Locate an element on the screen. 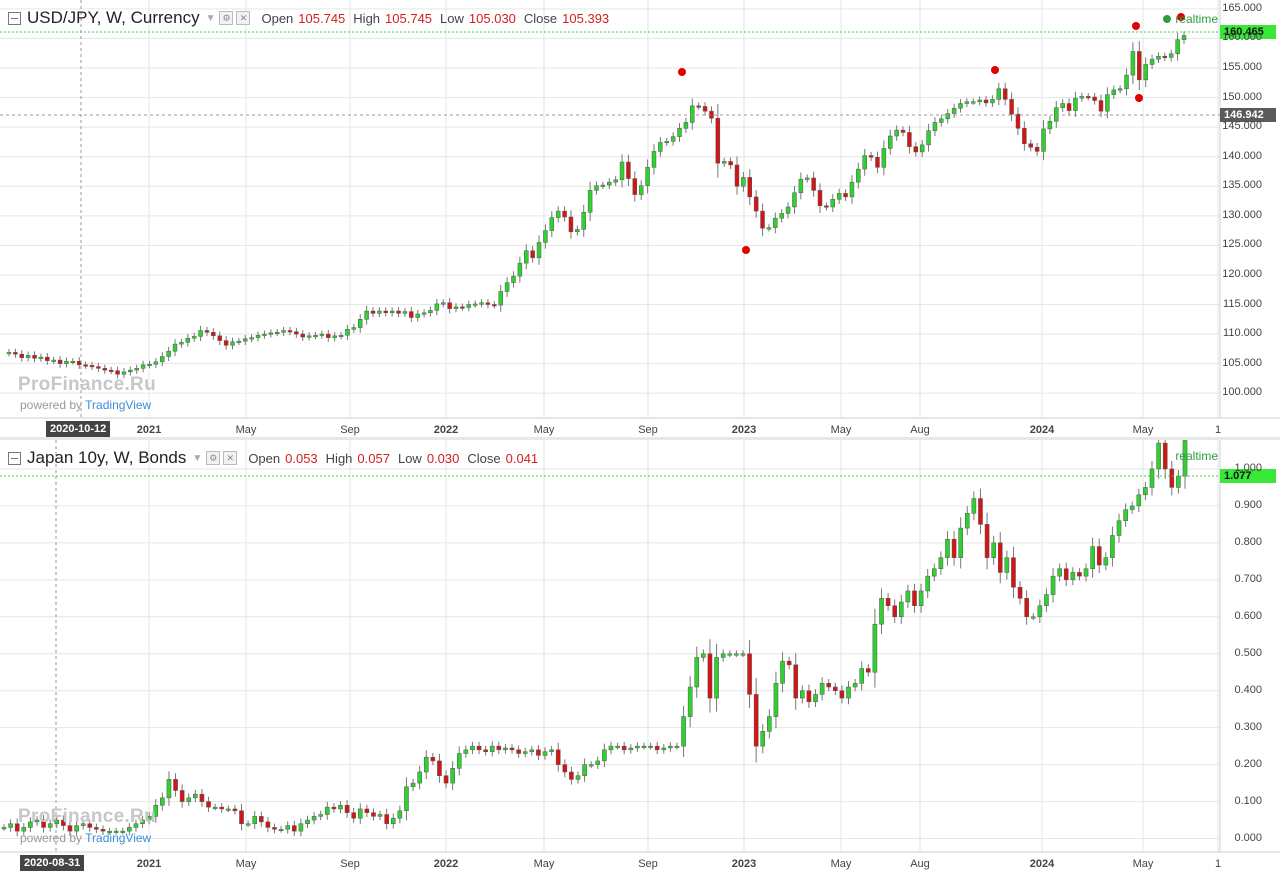  time-tick-label: Sep is located at coordinates (648, 864).